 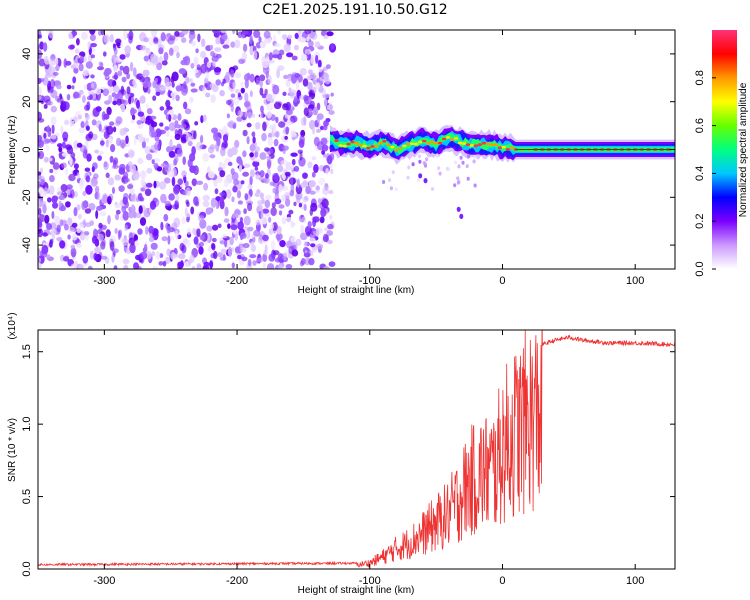 What do you see at coordinates (27, 351) in the screenshot?
I see `y-tick-label: 1.5` at bounding box center [27, 351].